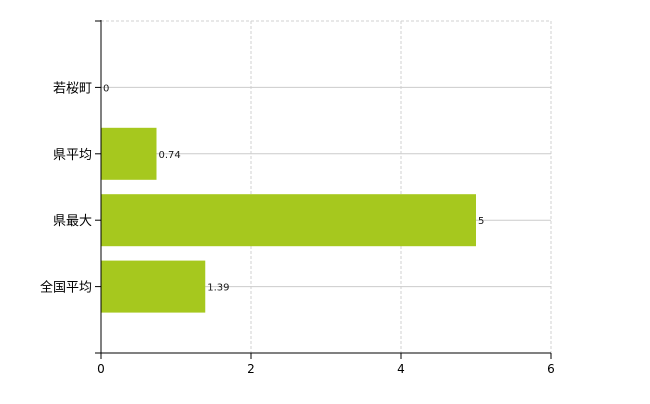 Image resolution: width=650 pixels, height=404 pixels. I want to click on y-tick-label: 県最大, so click(72, 221).